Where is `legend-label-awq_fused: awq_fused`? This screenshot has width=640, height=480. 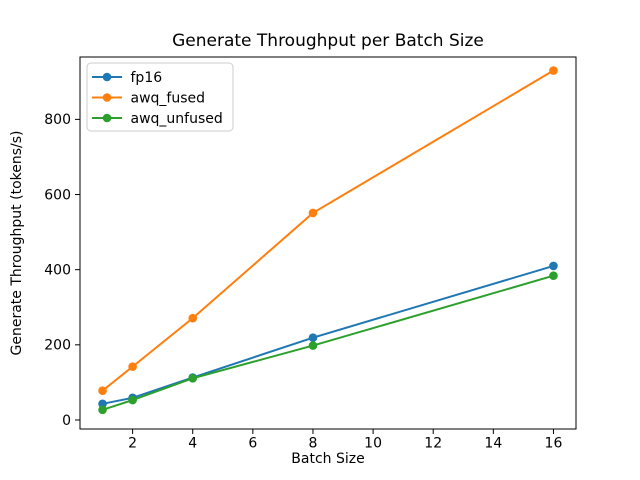
legend-label-awq_fused: awq_fused is located at coordinates (168, 98).